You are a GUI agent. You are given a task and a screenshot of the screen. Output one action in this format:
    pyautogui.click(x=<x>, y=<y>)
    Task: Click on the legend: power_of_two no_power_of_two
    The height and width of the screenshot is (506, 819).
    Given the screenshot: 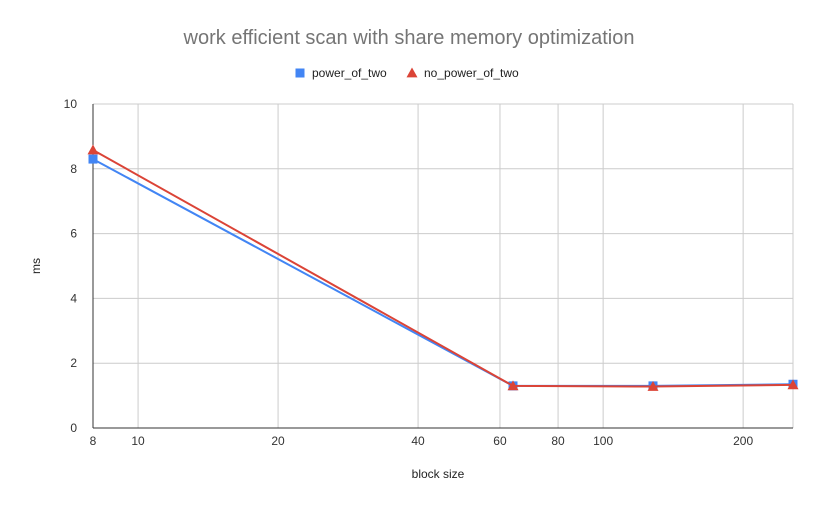 What is the action you would take?
    pyautogui.click(x=407, y=73)
    